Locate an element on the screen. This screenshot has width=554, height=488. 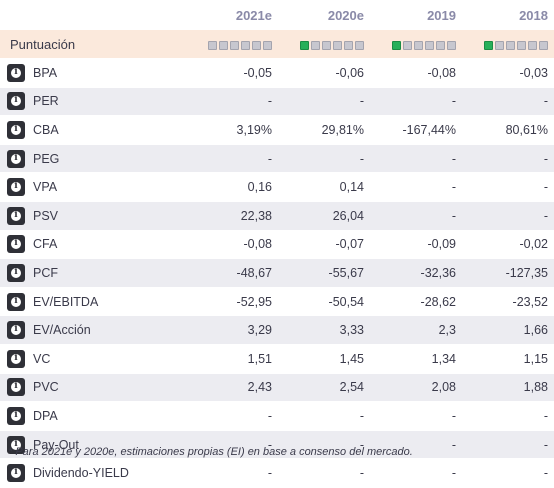
table-row: Pay-Out---- is located at coordinates (277, 445).